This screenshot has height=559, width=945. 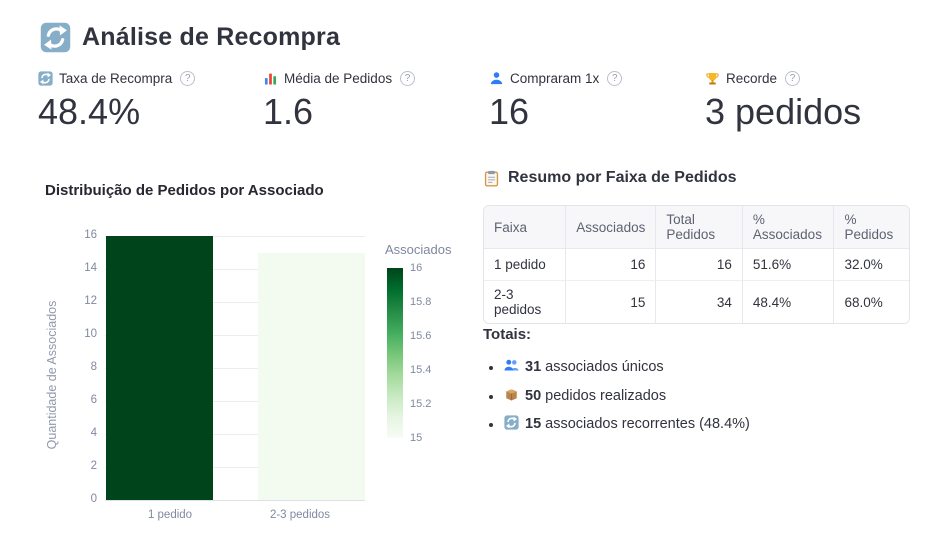 I want to click on table-header-cell: % Associados, so click(x=787, y=227).